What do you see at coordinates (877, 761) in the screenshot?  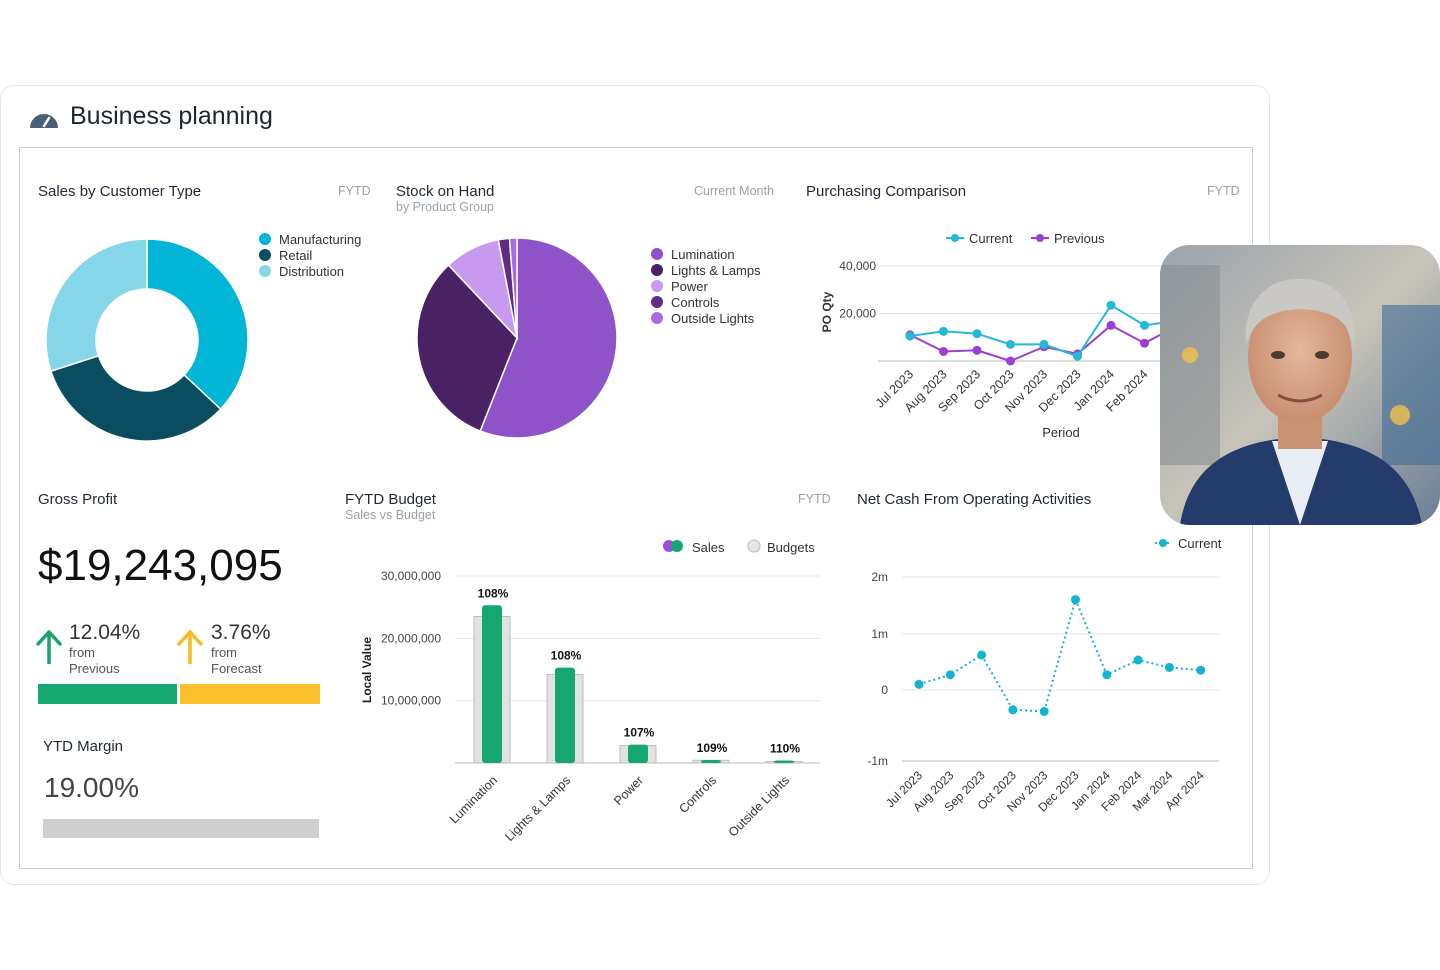 I see `y-tick-label: -1m` at bounding box center [877, 761].